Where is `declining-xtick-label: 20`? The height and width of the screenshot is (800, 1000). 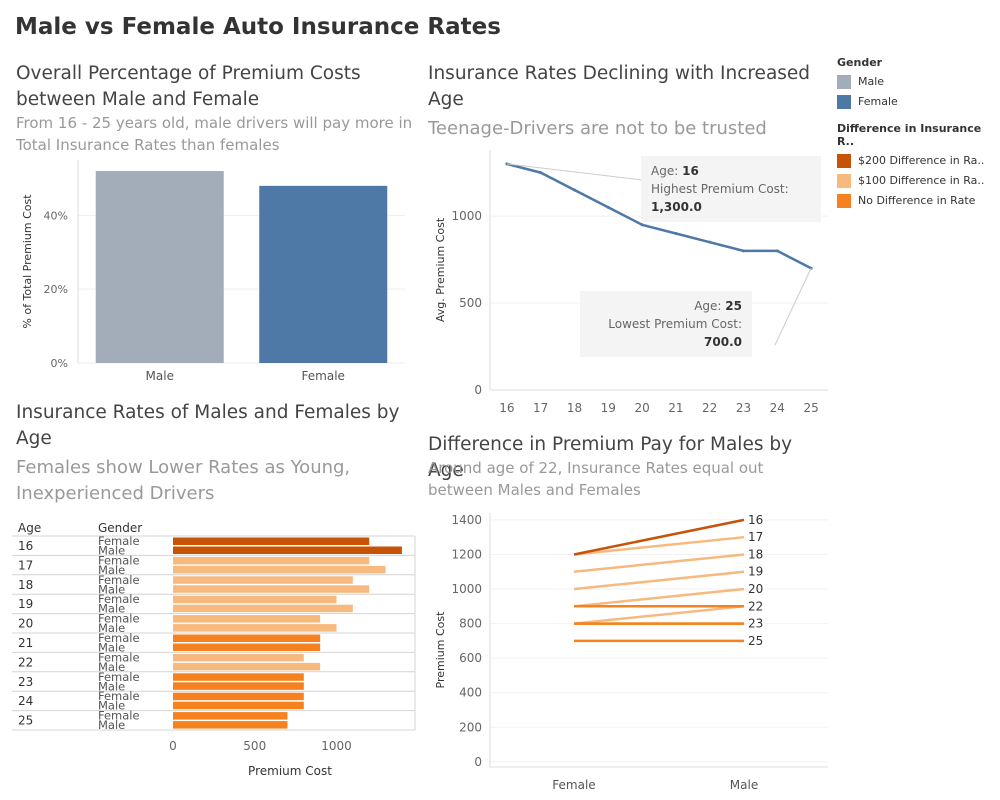
declining-xtick-label: 20 is located at coordinates (641, 408).